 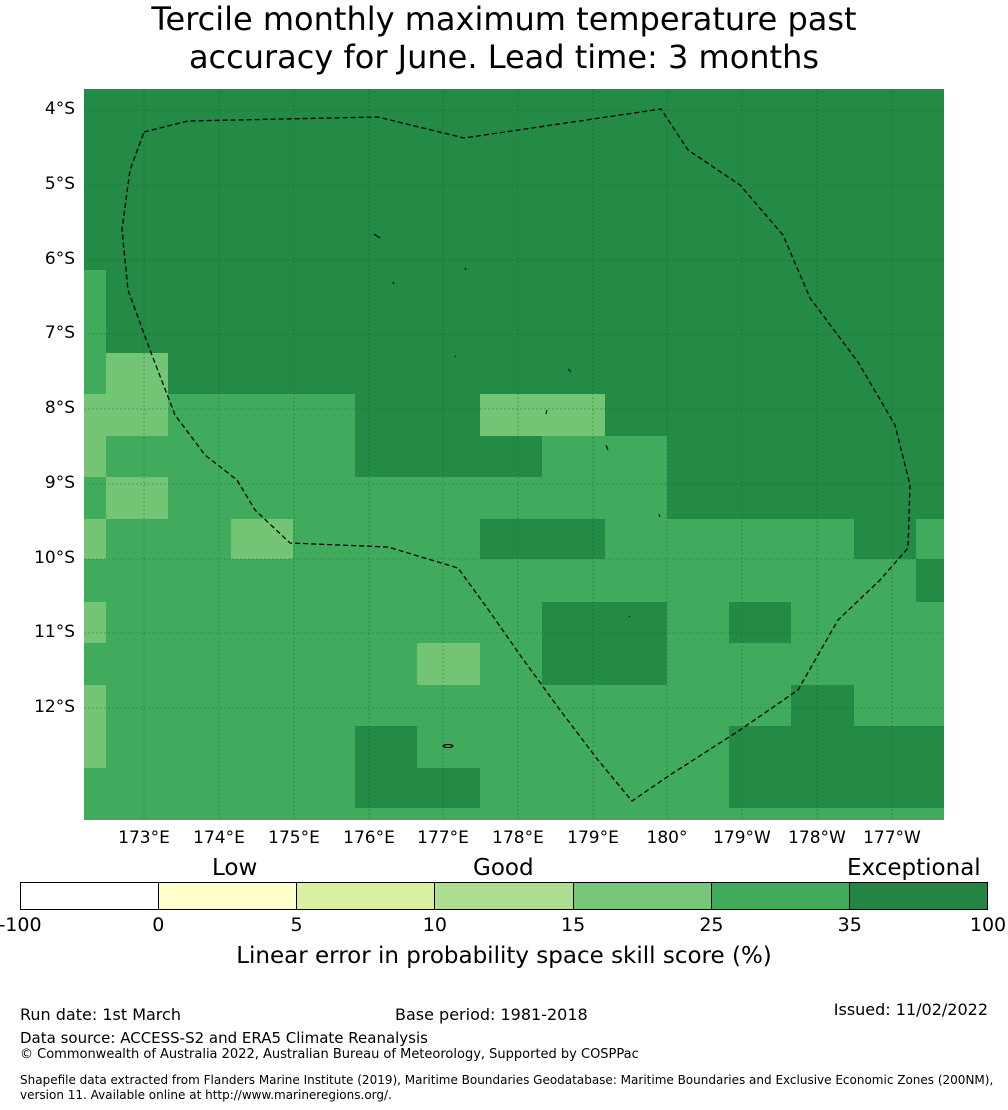 I want to click on colorbar-tick-label: 35, so click(x=849, y=925).